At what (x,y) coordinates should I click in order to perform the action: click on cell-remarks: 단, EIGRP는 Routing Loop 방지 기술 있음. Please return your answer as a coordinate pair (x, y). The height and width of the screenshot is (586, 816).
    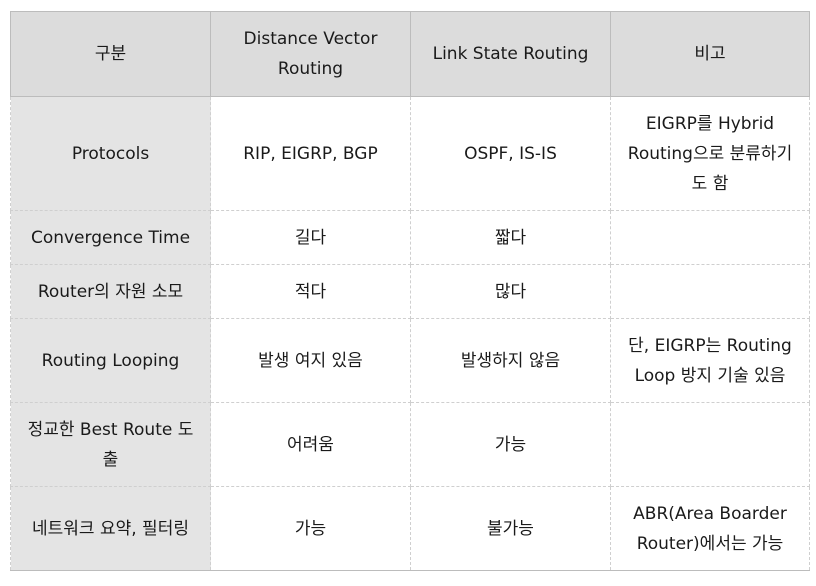
    Looking at the image, I should click on (710, 360).